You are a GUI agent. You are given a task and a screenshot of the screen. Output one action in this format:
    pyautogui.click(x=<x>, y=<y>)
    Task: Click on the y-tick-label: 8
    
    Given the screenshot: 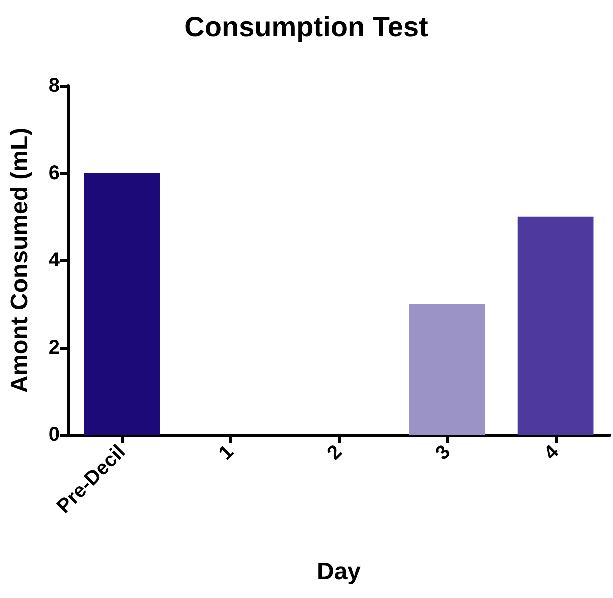 What is the action you would take?
    pyautogui.click(x=54, y=86)
    